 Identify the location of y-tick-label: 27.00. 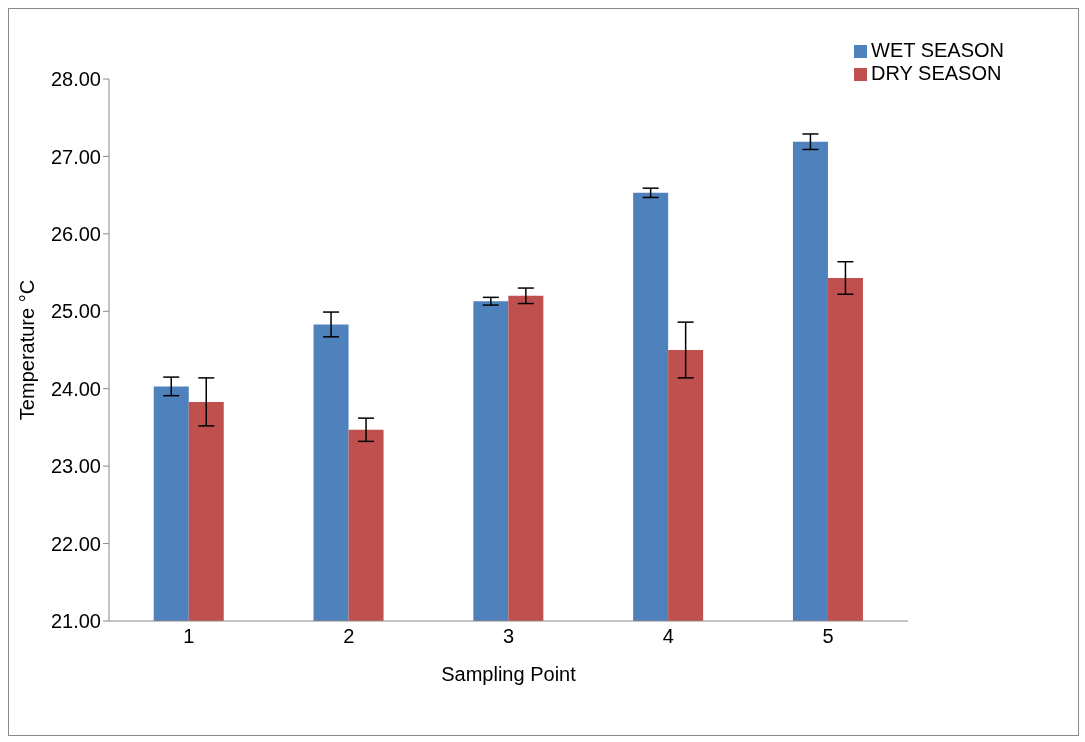
(75, 156).